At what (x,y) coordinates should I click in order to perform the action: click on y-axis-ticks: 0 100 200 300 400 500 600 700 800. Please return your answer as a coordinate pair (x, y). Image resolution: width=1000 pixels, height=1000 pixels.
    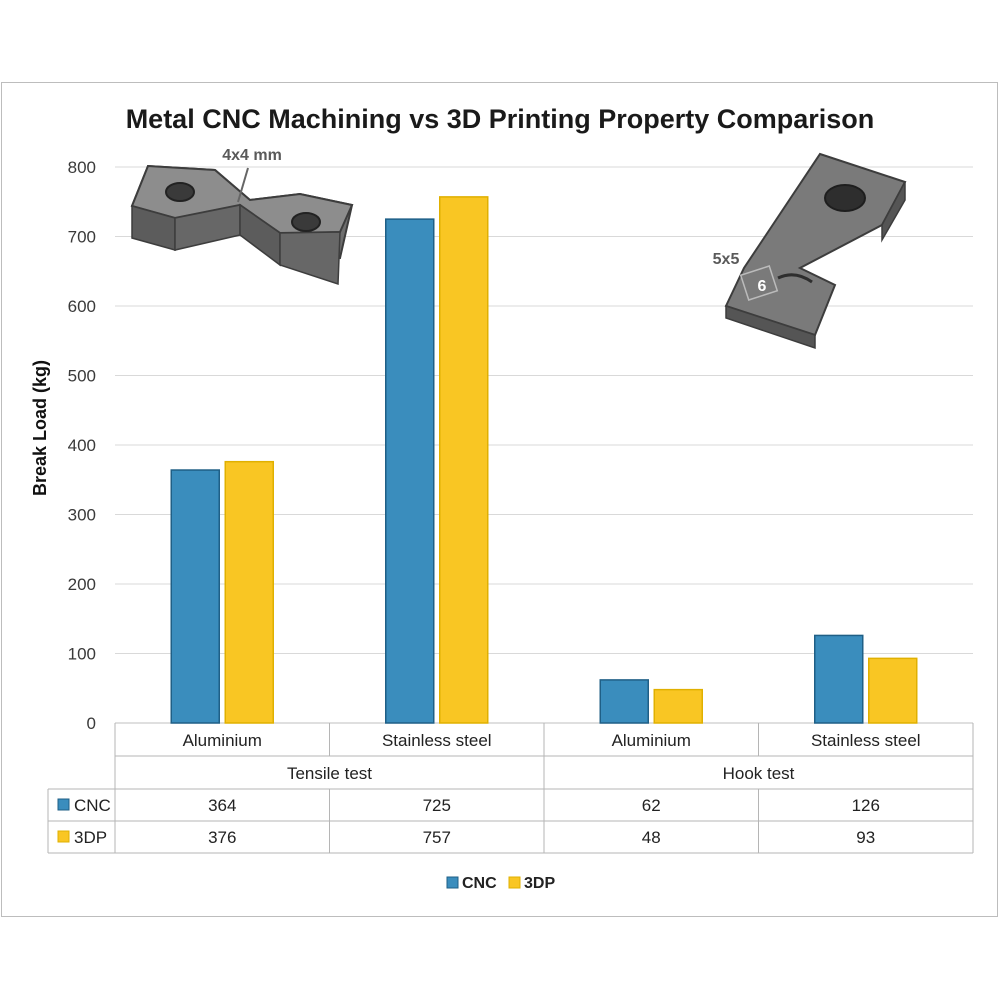
    Looking at the image, I should click on (82, 445).